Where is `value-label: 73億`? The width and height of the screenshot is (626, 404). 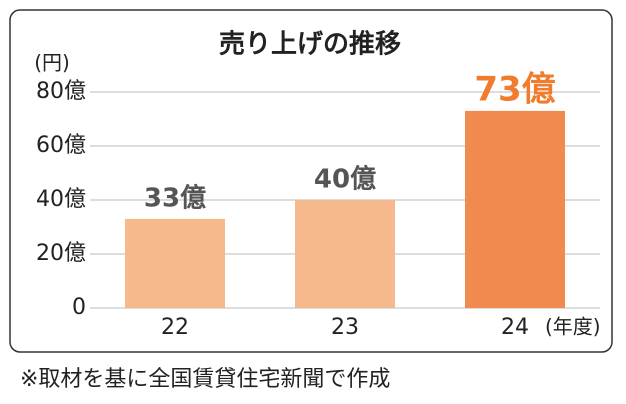
value-label: 73億 is located at coordinates (514, 89).